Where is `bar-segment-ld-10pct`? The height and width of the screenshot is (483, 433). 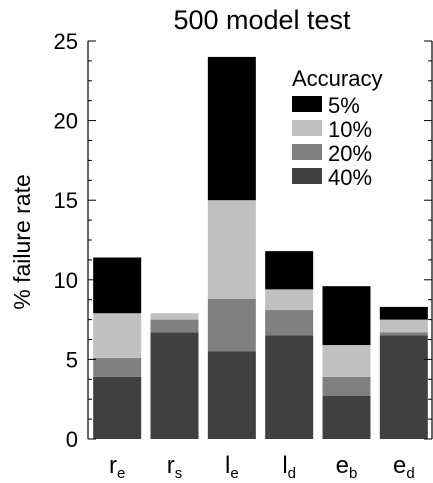 bar-segment-ld-10pct is located at coordinates (289, 300).